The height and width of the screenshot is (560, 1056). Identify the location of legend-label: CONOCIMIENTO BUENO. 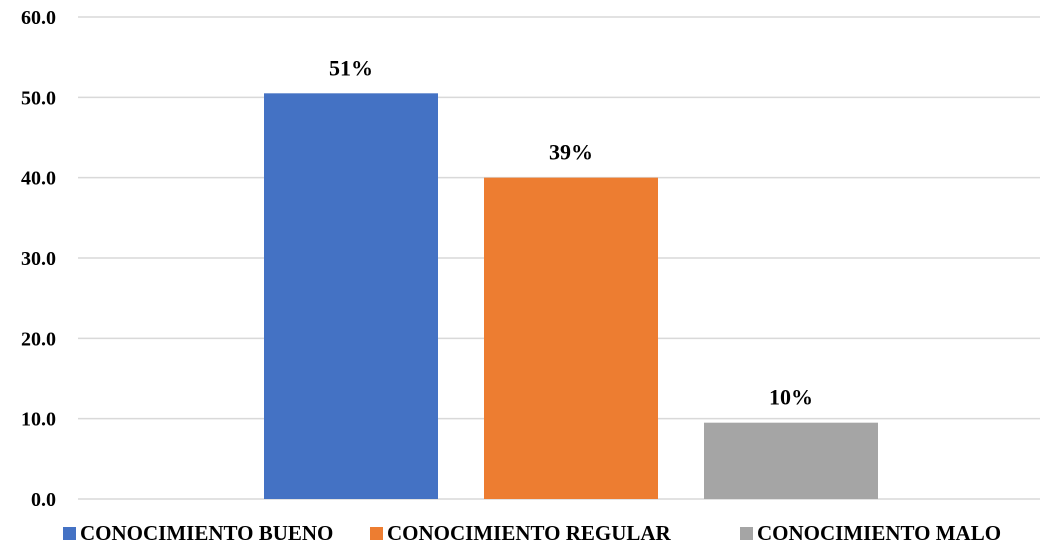
(206, 533).